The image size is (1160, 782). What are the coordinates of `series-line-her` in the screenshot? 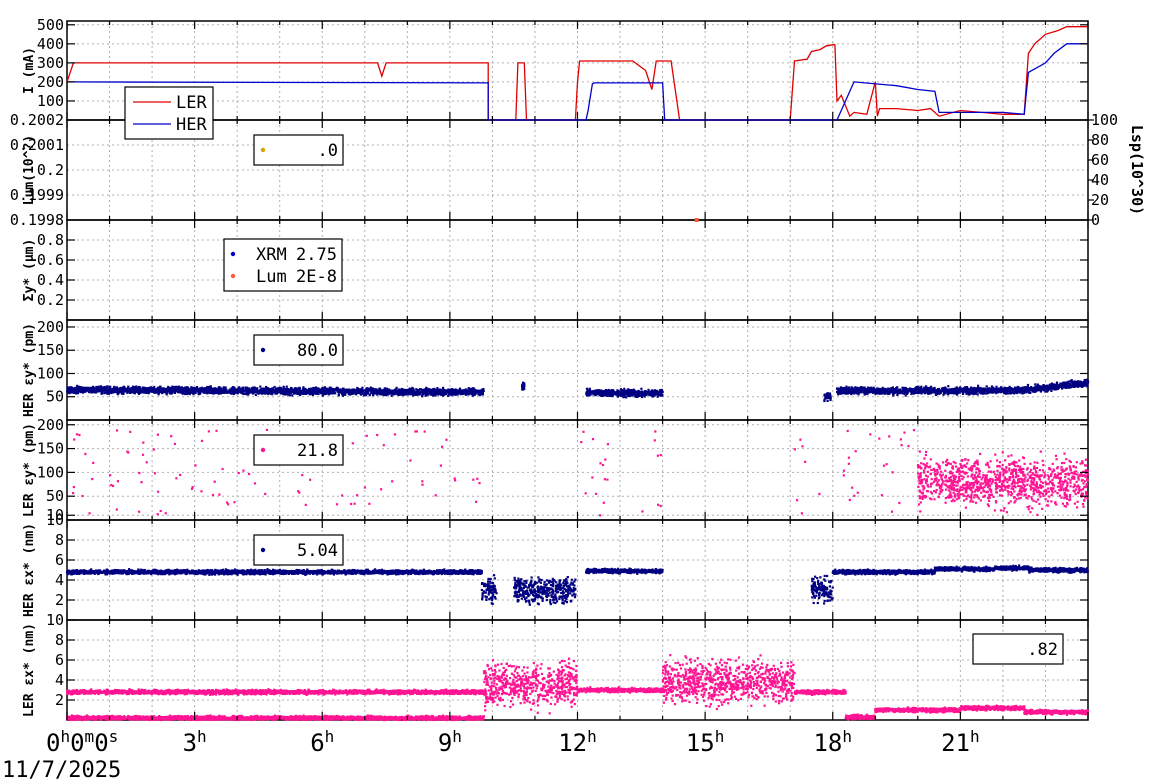 It's located at (577, 82).